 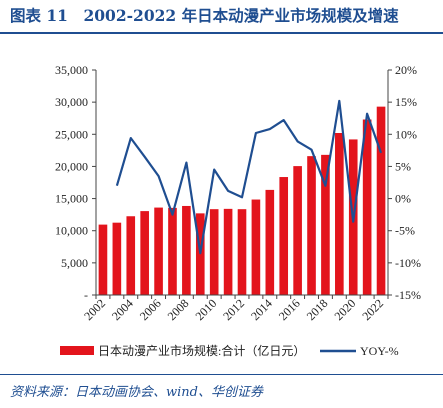 I want to click on bar-2008, so click(x=186, y=250).